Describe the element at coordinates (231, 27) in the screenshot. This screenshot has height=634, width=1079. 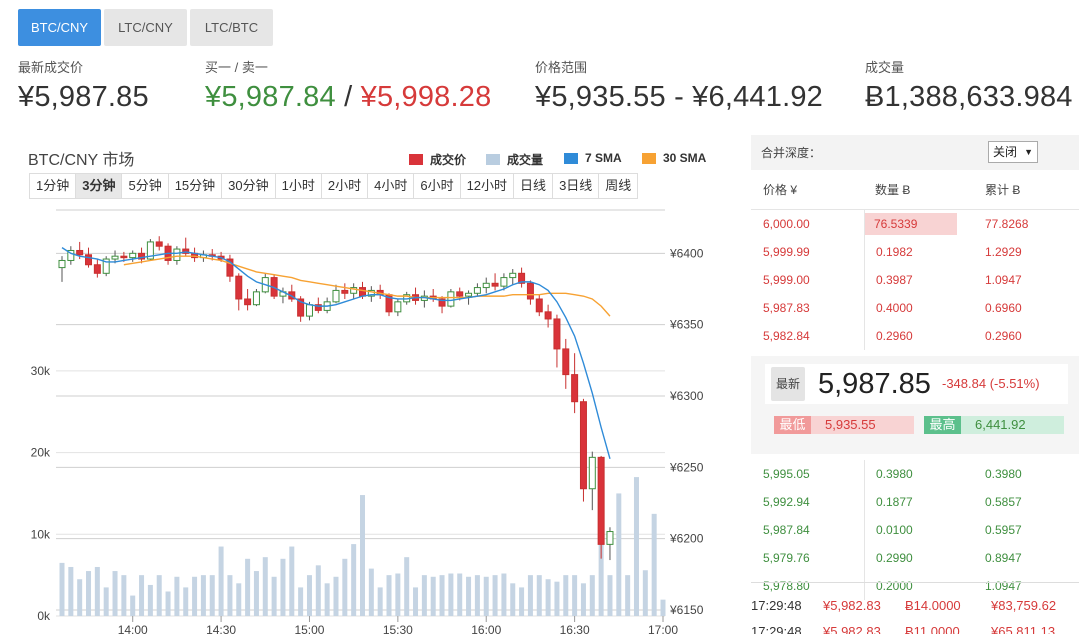
I see `tab-ltc-btc: LTC/BTC` at that location.